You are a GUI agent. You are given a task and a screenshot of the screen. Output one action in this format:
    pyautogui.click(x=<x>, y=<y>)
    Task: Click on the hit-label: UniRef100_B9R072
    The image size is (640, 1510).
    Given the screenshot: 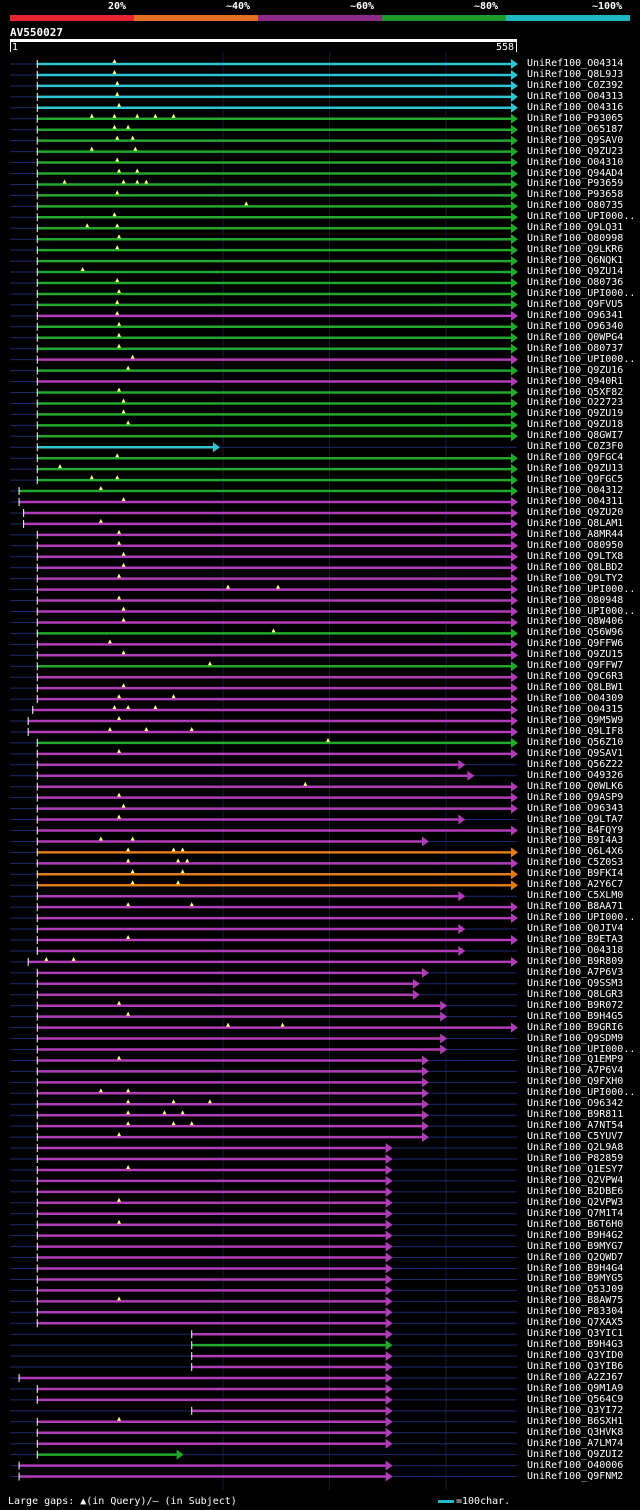 What is the action you would take?
    pyautogui.click(x=575, y=1005)
    